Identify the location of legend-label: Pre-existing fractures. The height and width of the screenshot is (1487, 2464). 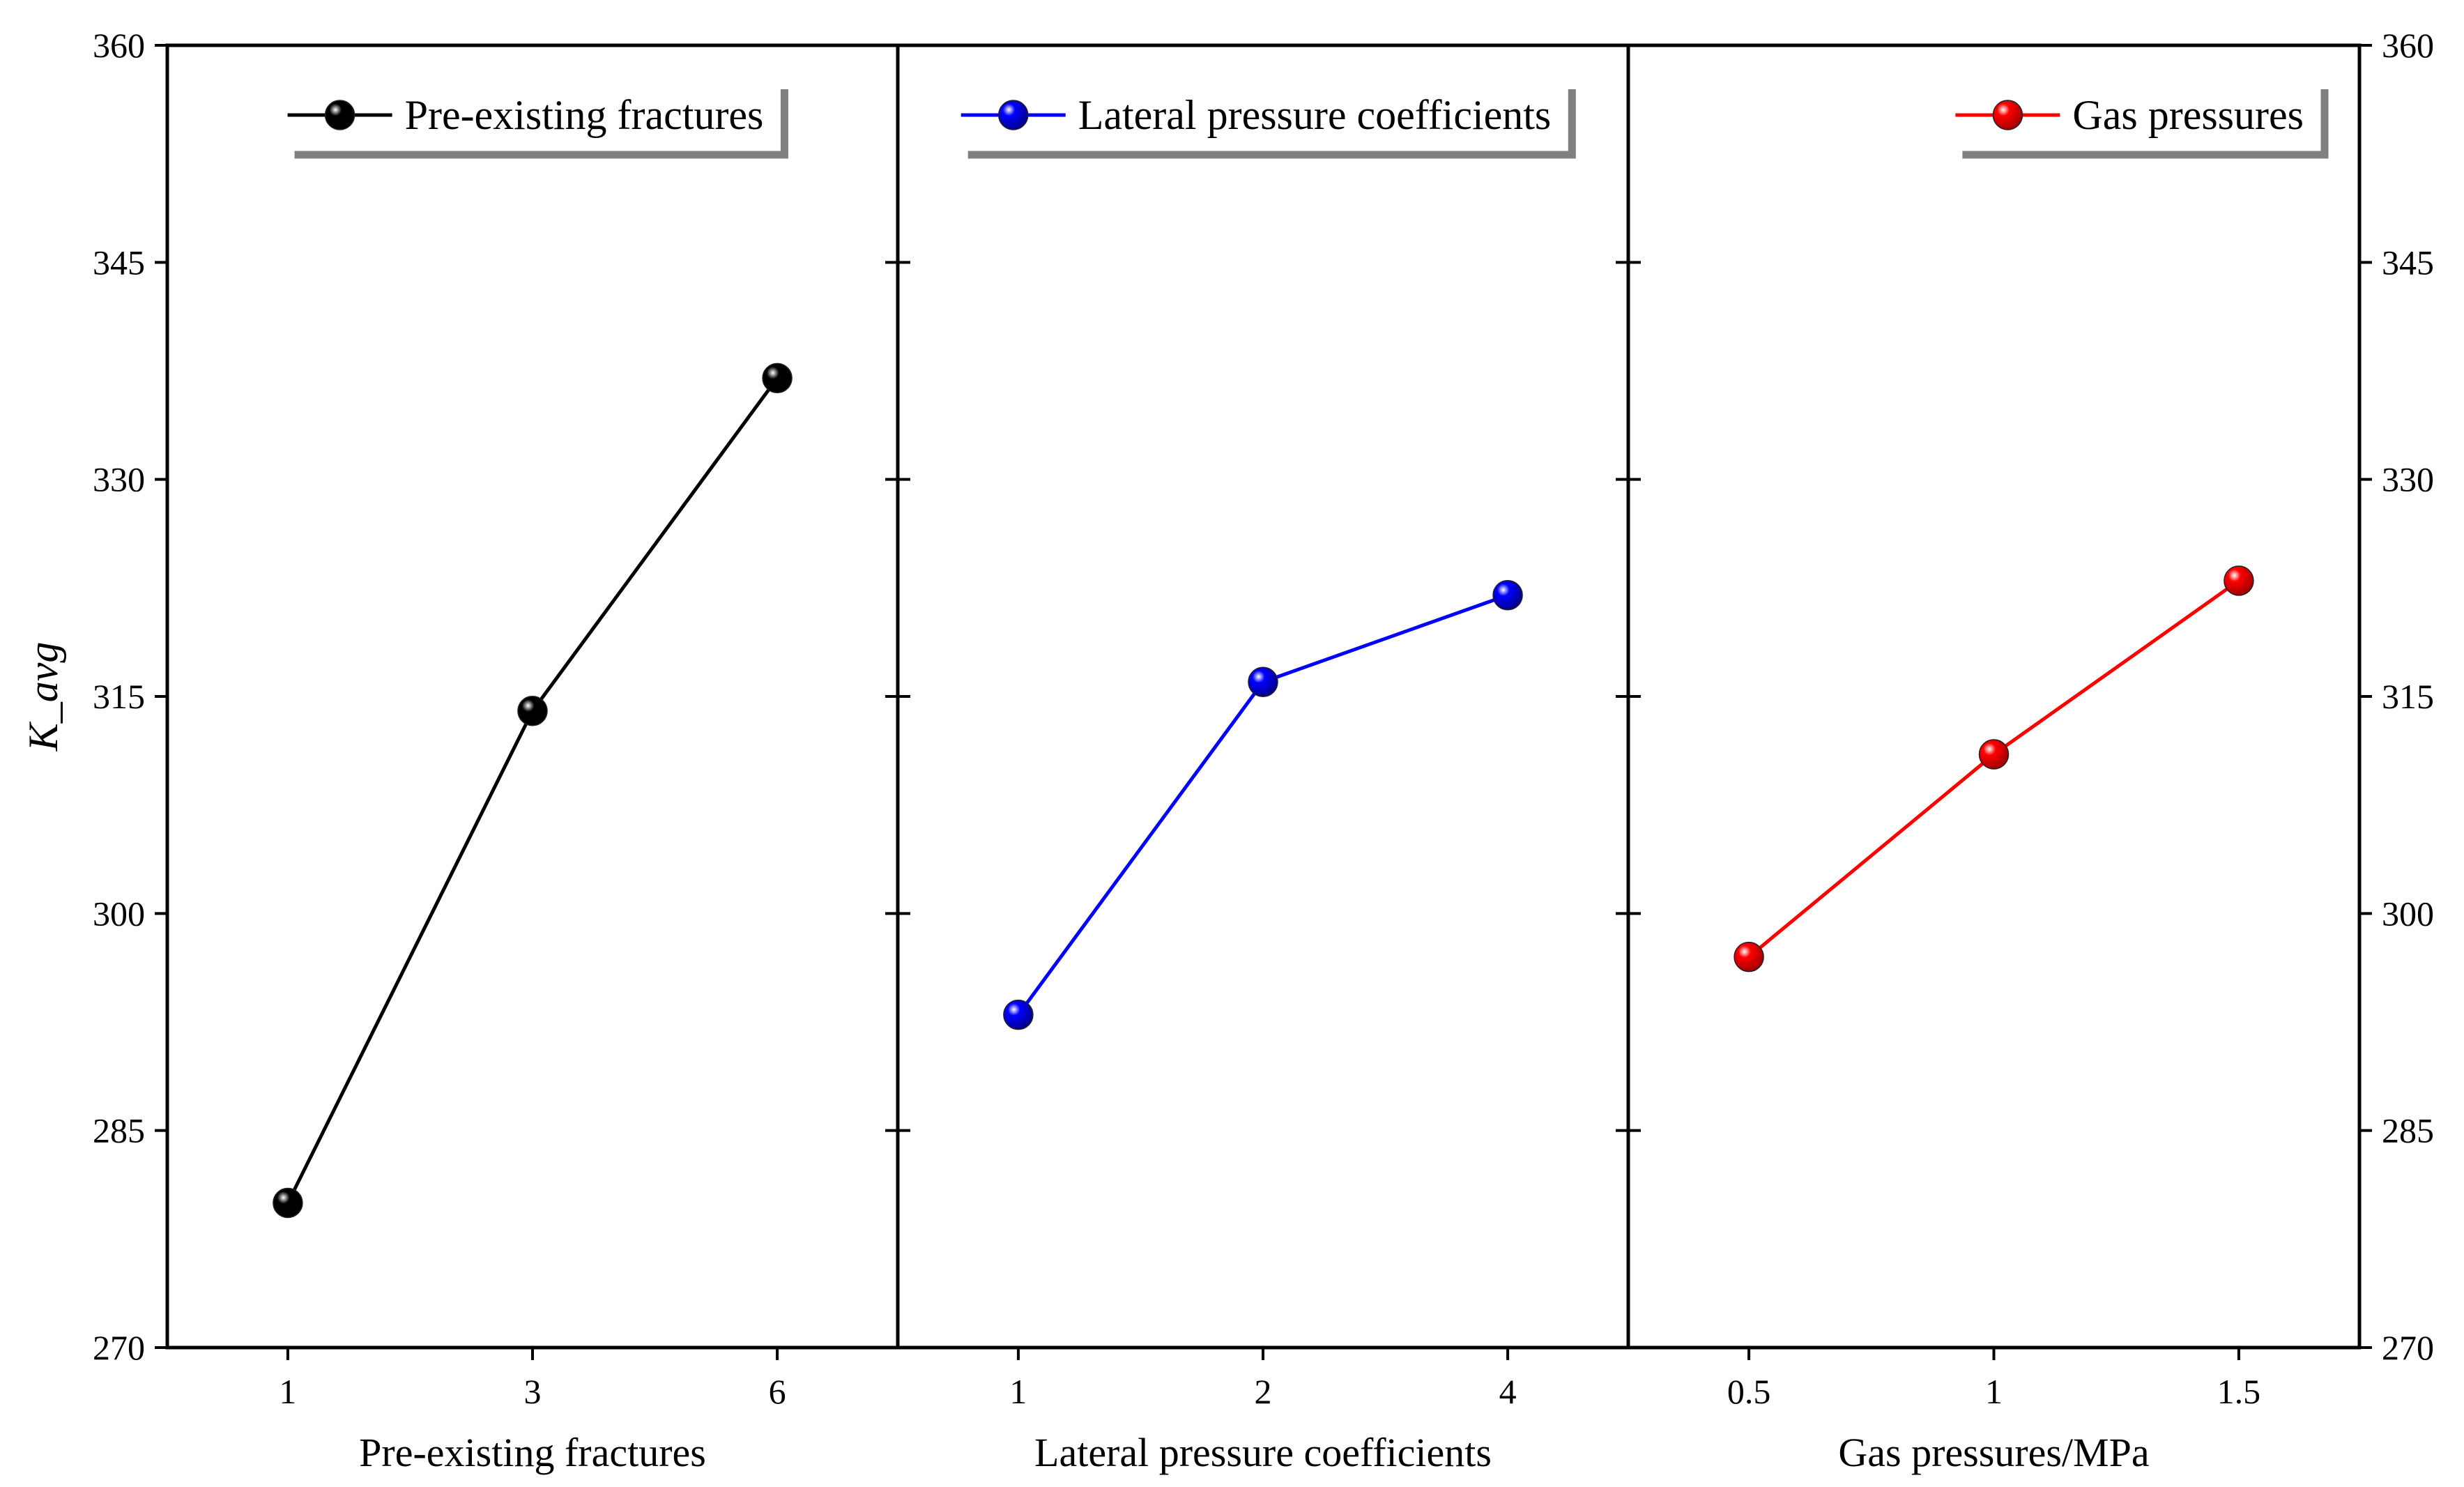
(584, 115).